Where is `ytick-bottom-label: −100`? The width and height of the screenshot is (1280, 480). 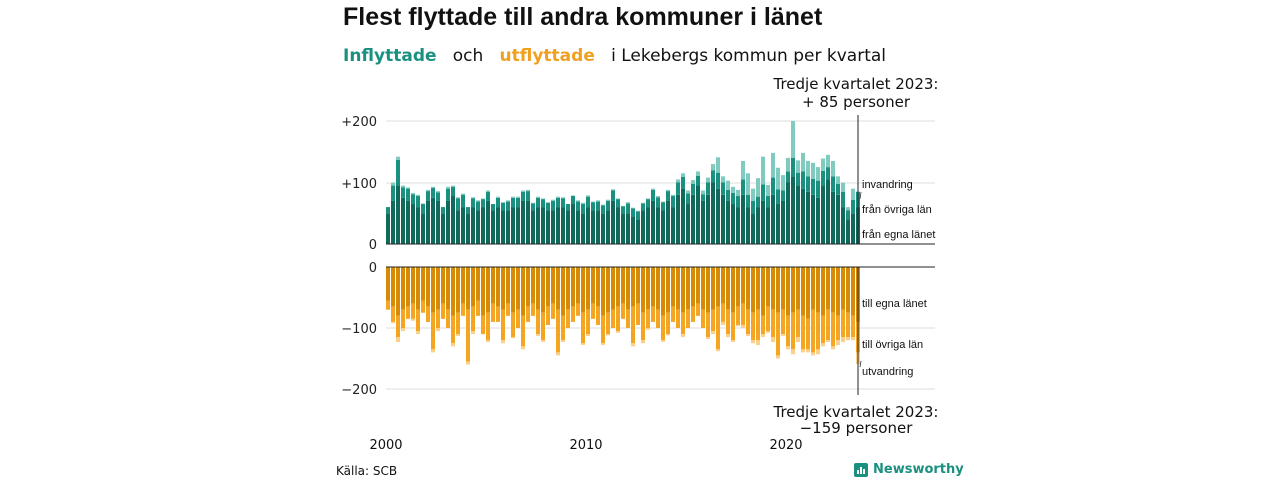 ytick-bottom-label: −100 is located at coordinates (359, 329).